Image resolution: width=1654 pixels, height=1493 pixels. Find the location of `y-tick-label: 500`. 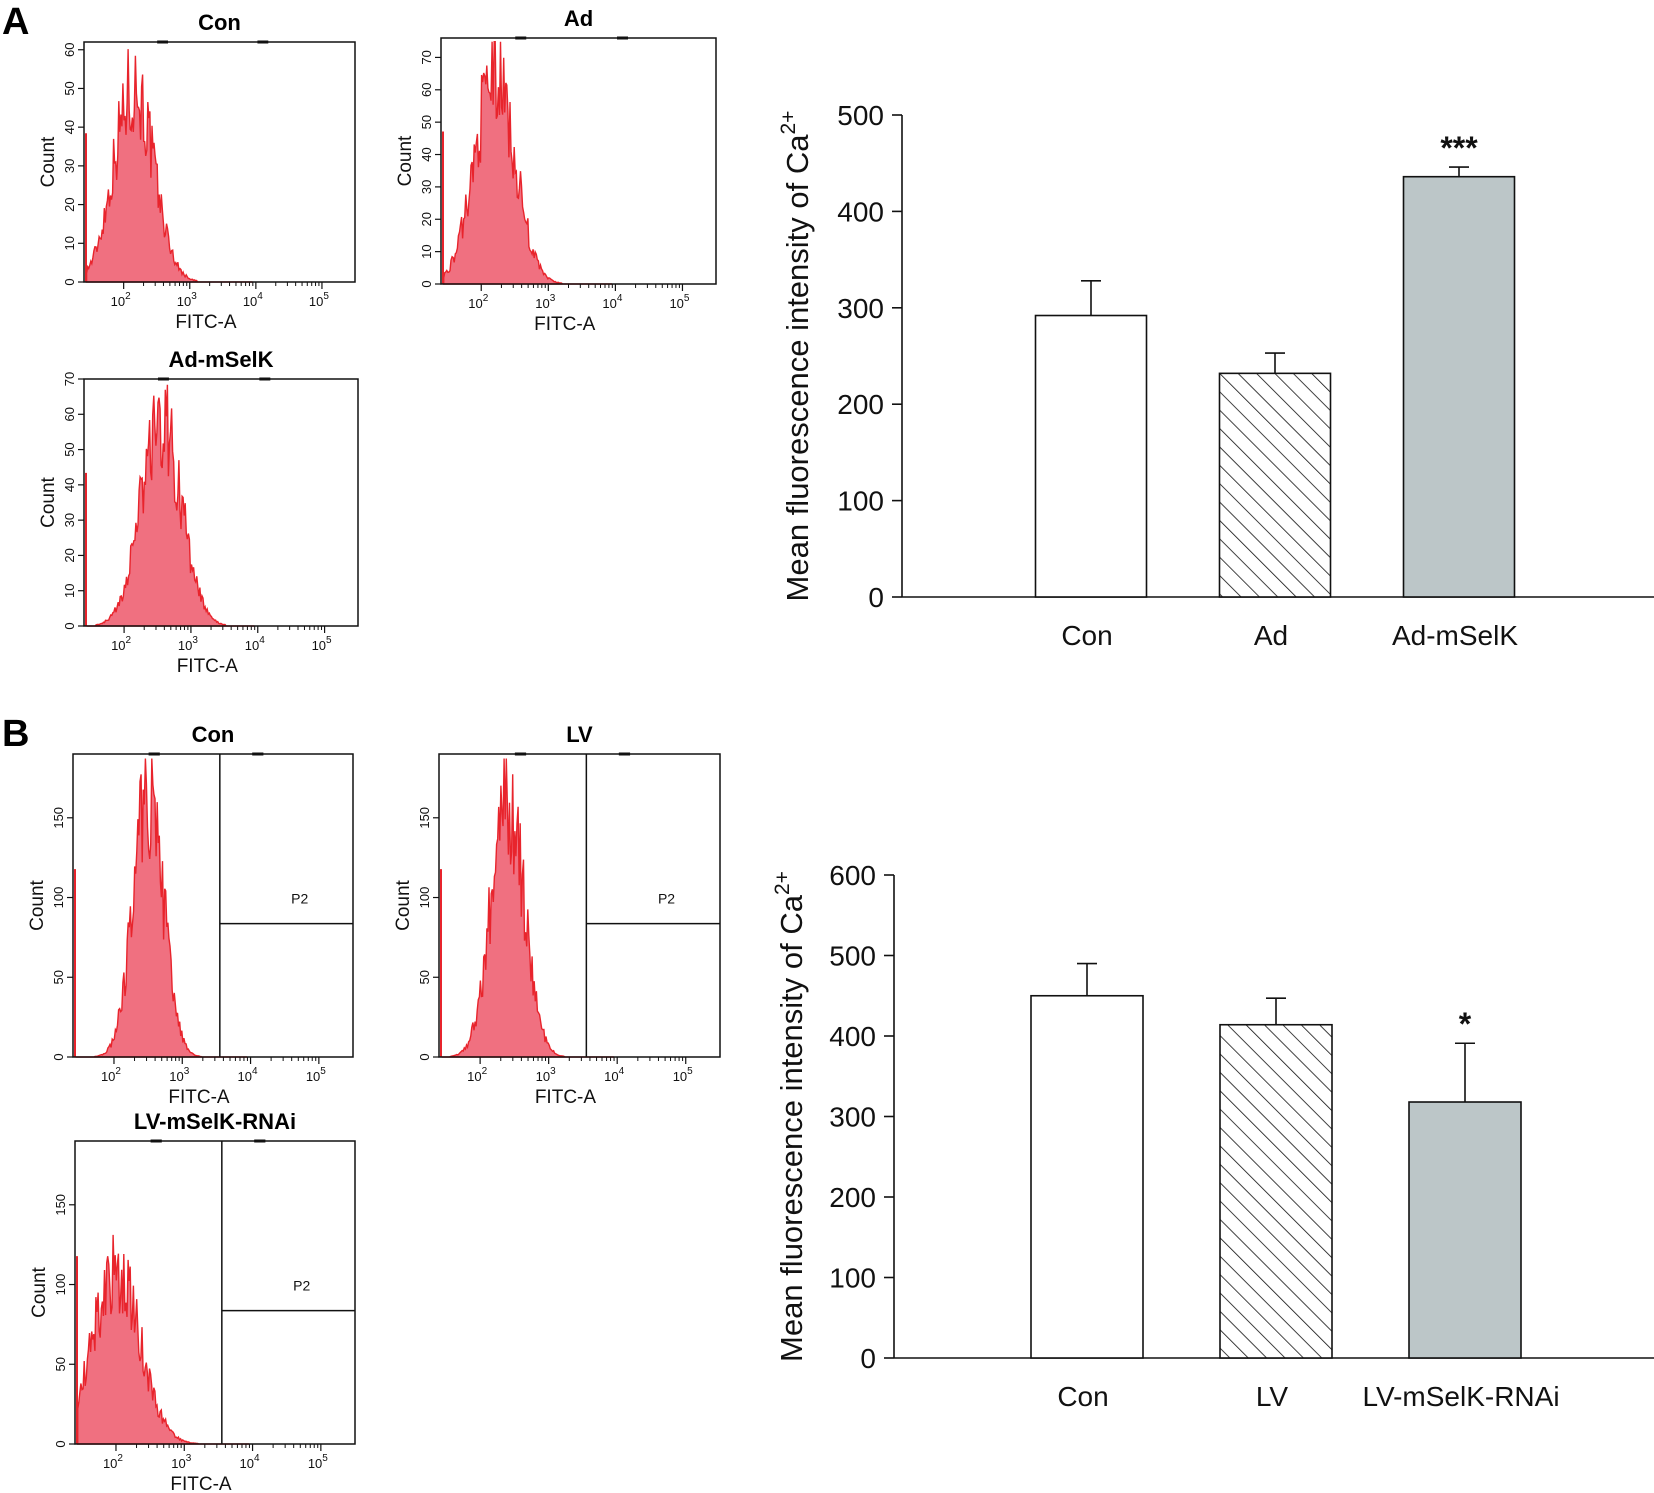

y-tick-label: 500 is located at coordinates (852, 956).